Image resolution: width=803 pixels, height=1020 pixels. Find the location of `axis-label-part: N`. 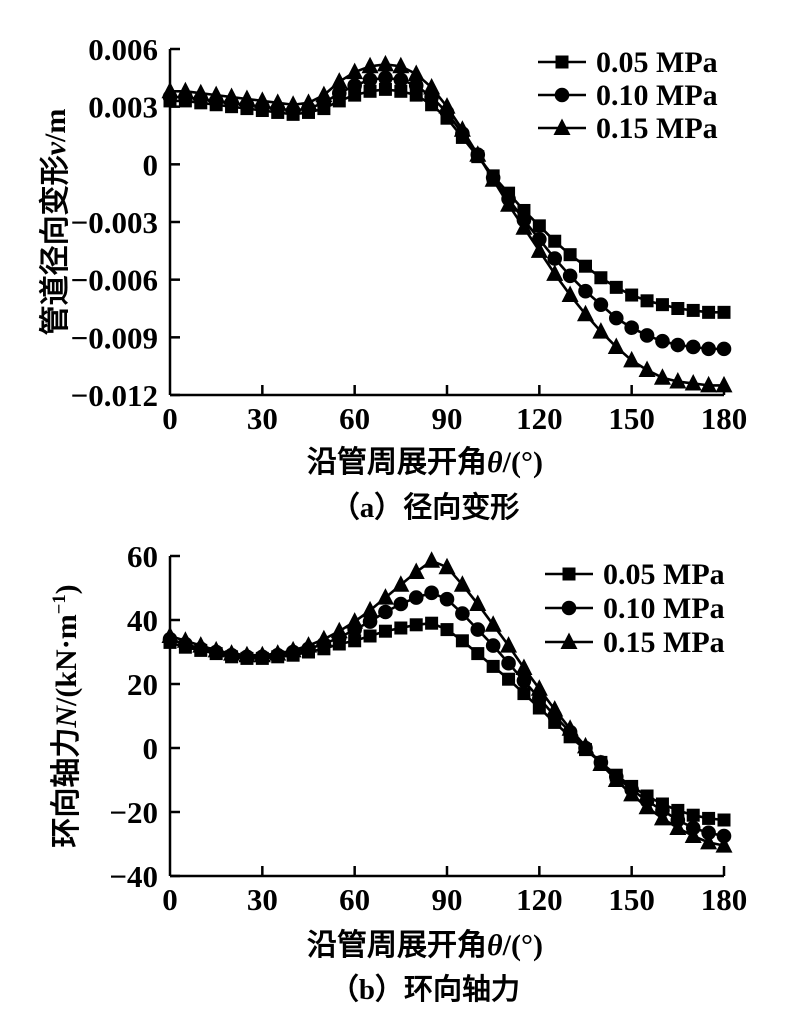

axis-label-part: N is located at coordinates (66, 716).